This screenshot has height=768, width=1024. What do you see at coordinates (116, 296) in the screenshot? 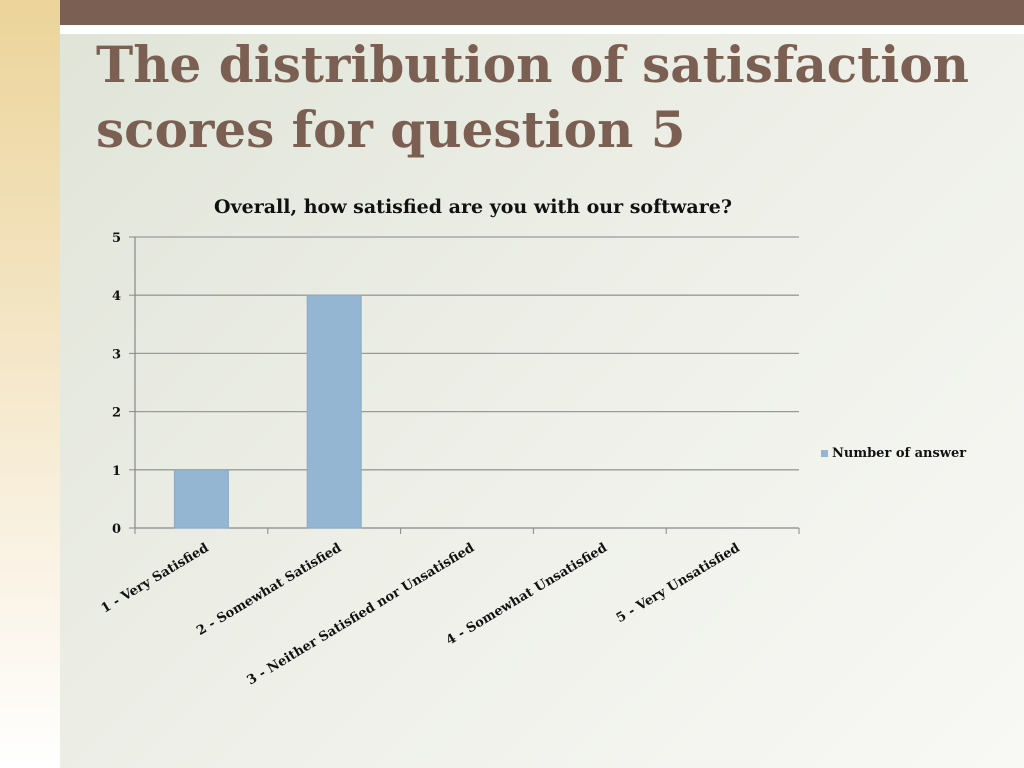
I see `y-tick-label: 4` at bounding box center [116, 296].